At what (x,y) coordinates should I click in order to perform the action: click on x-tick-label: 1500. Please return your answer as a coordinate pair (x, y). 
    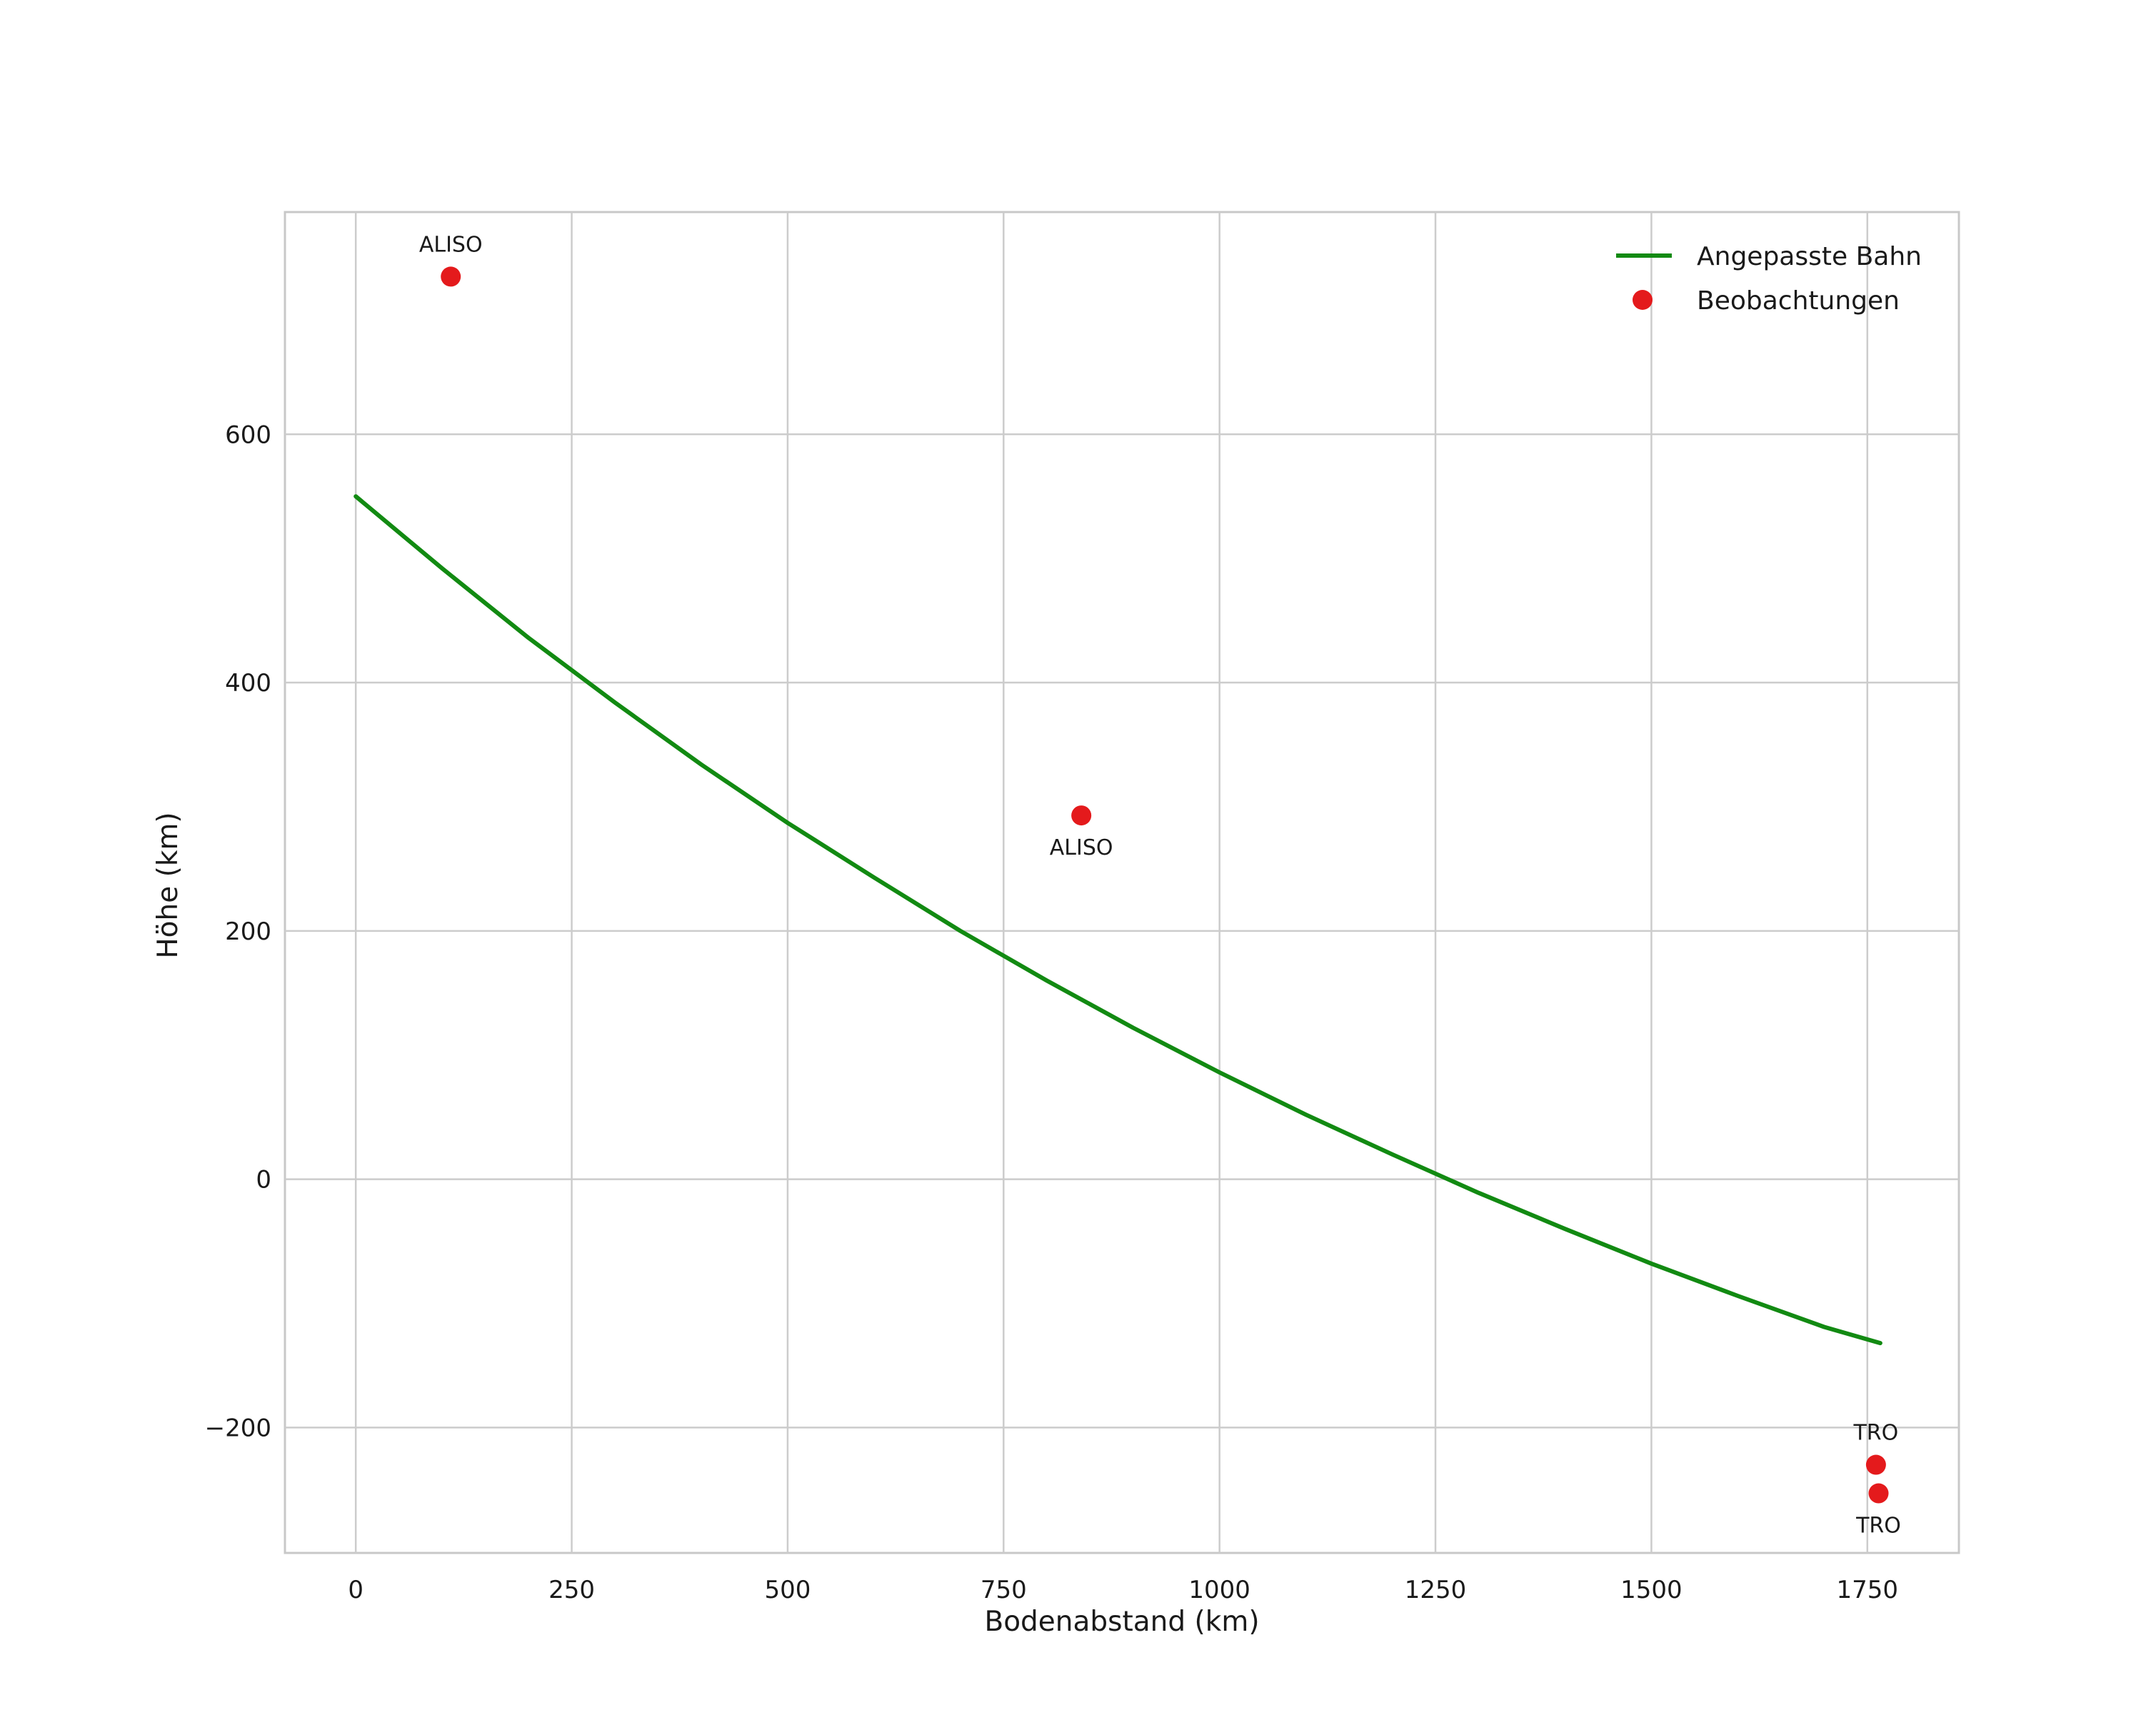
    Looking at the image, I should click on (1651, 1590).